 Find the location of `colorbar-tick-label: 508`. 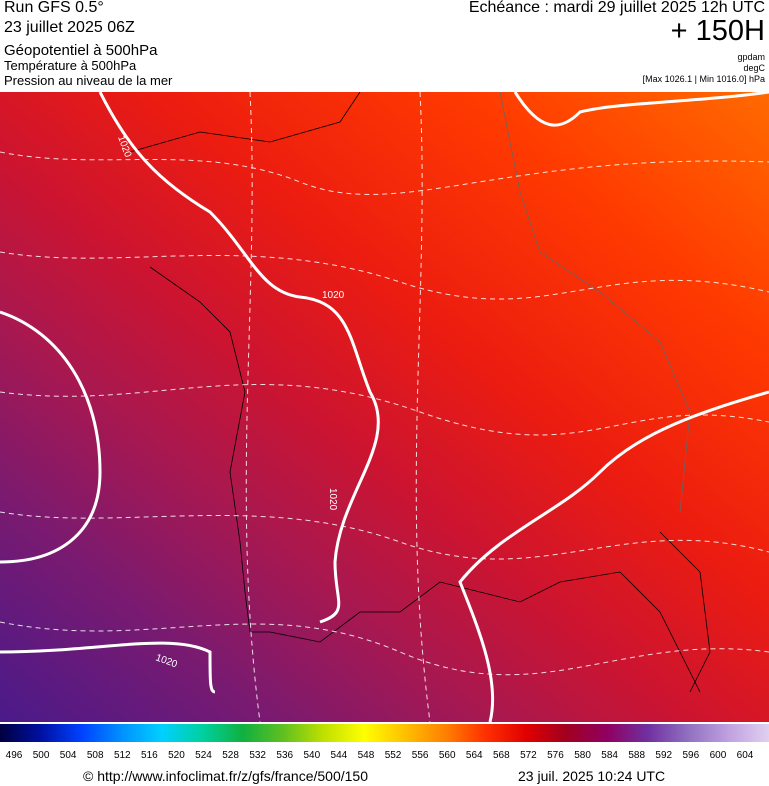

colorbar-tick-label: 508 is located at coordinates (95, 755).